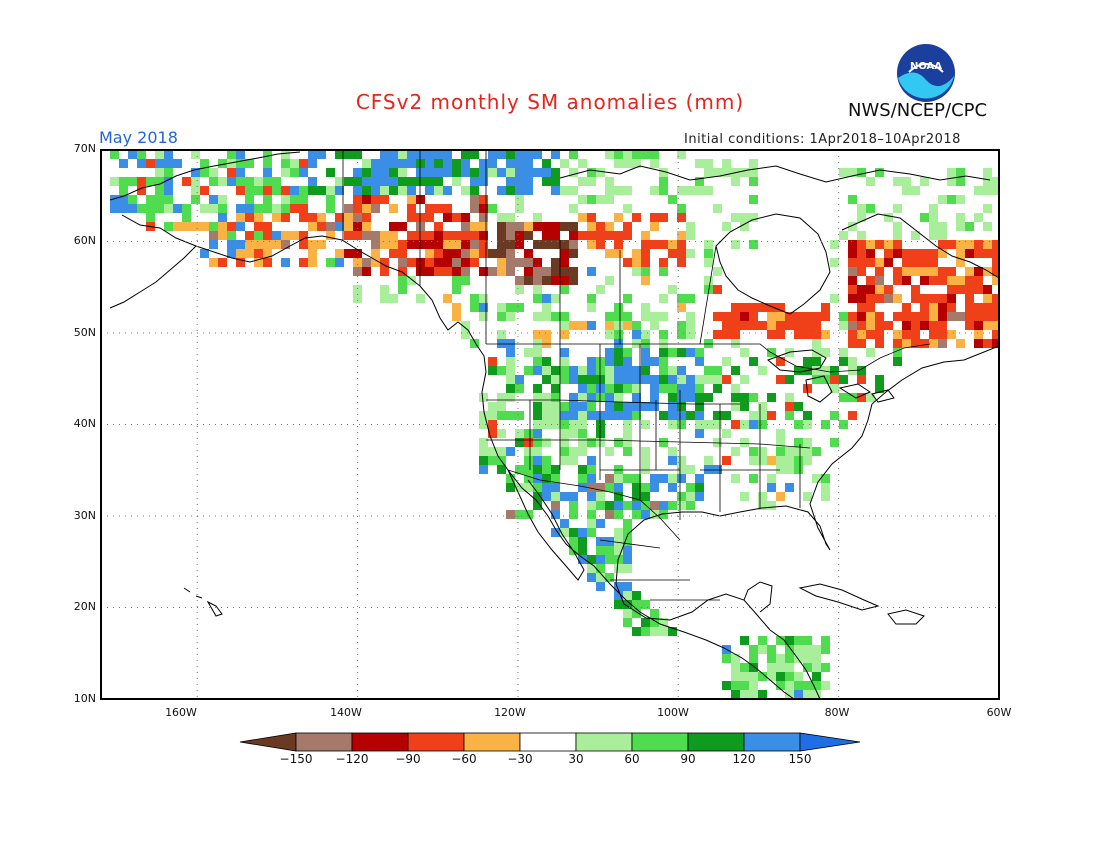  Describe the element at coordinates (708, 358) in the screenshot. I see `us-canada-border` at that location.